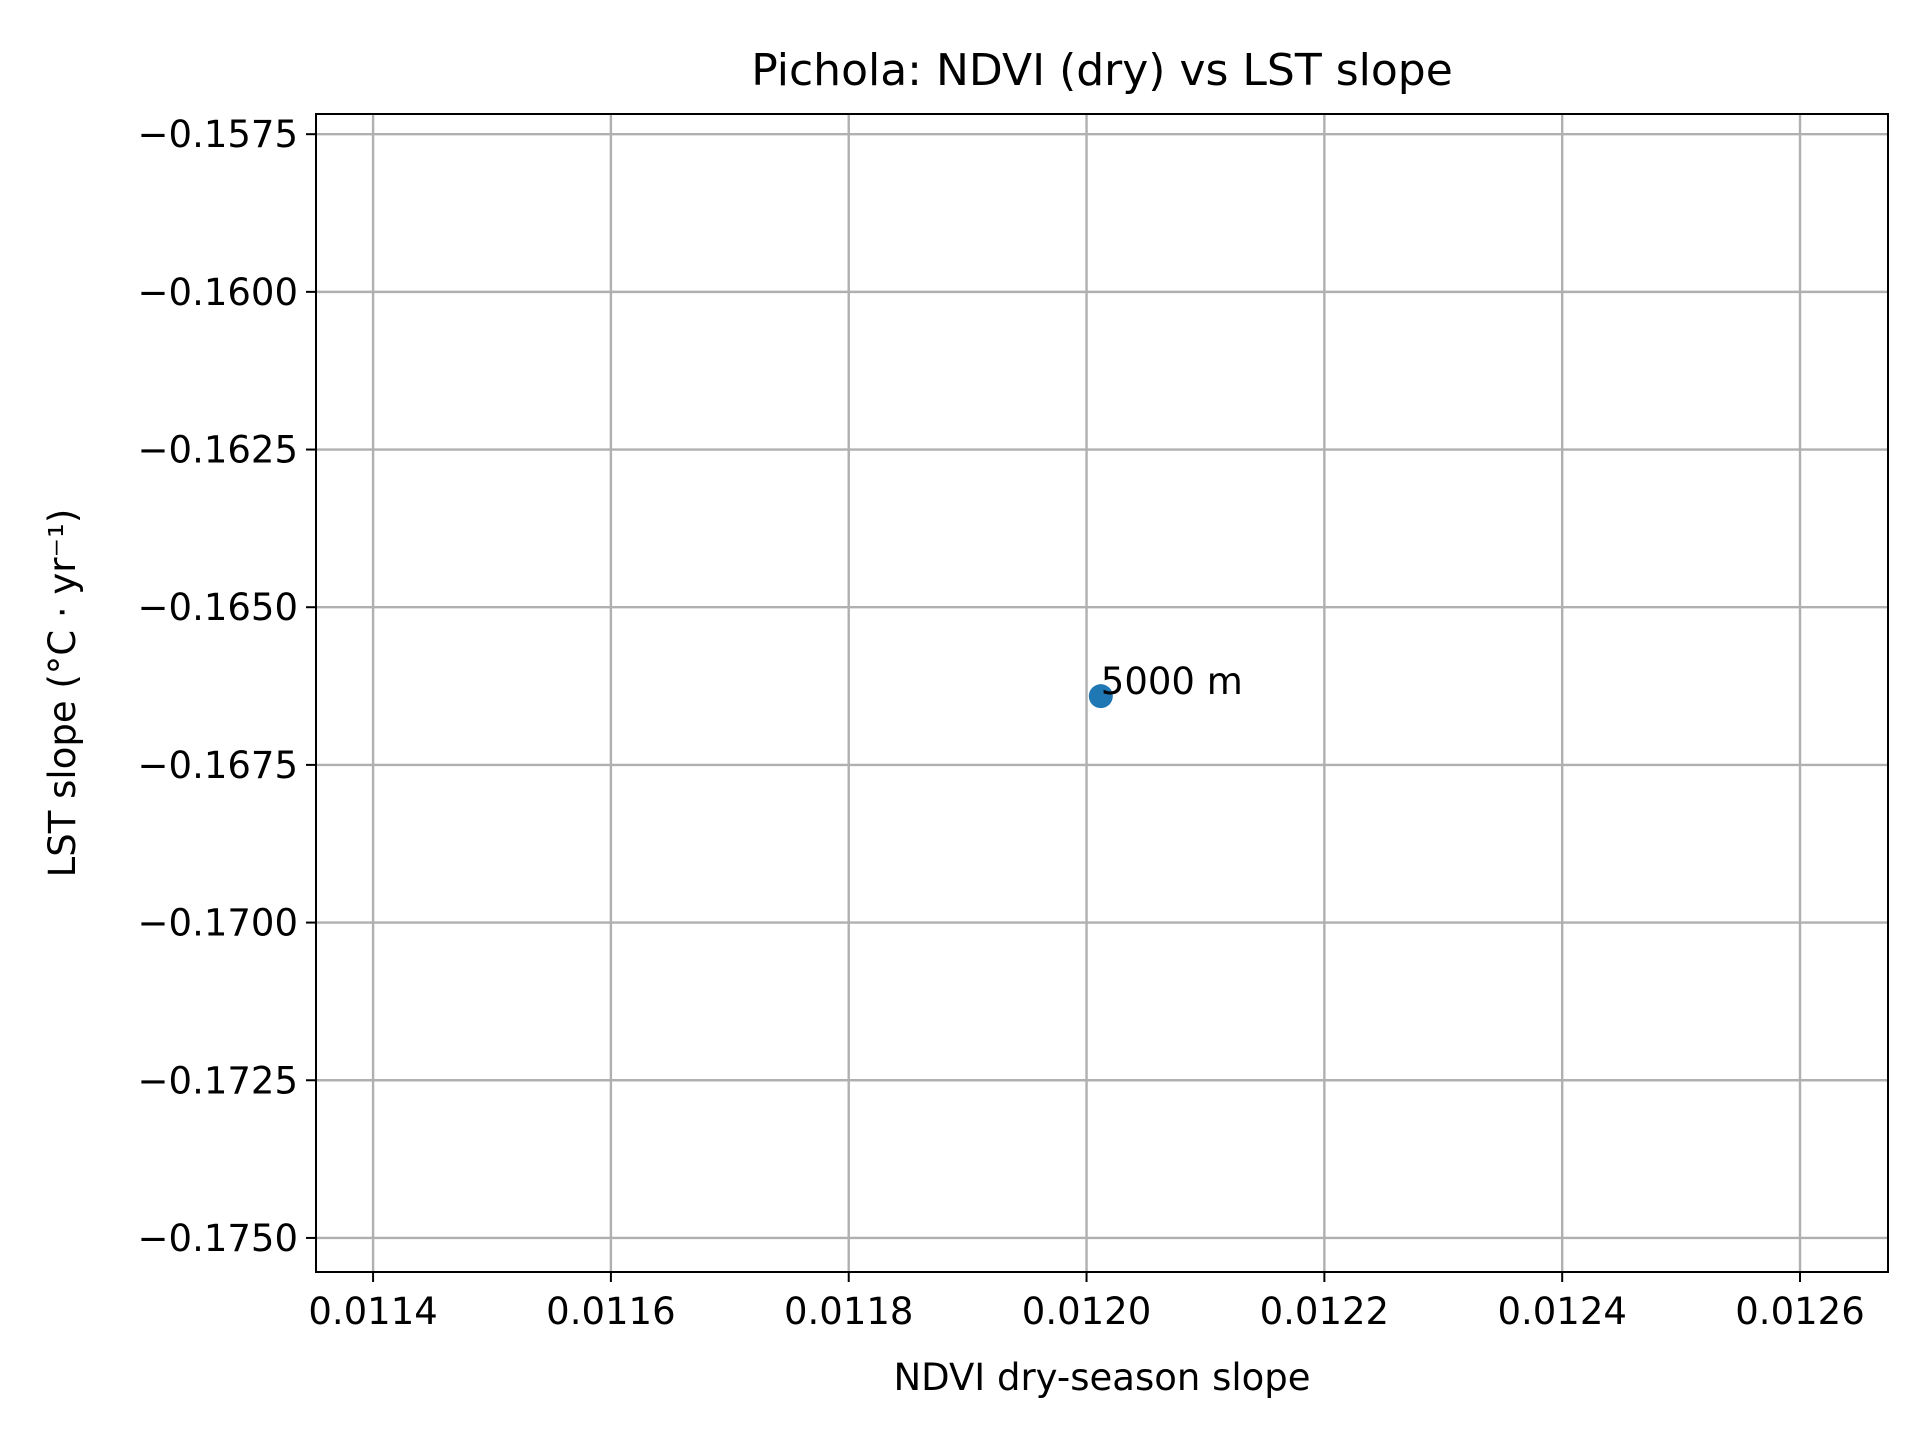 The width and height of the screenshot is (1920, 1440). Describe the element at coordinates (1799, 1311) in the screenshot. I see `x-tick-label: 0.0126` at that location.